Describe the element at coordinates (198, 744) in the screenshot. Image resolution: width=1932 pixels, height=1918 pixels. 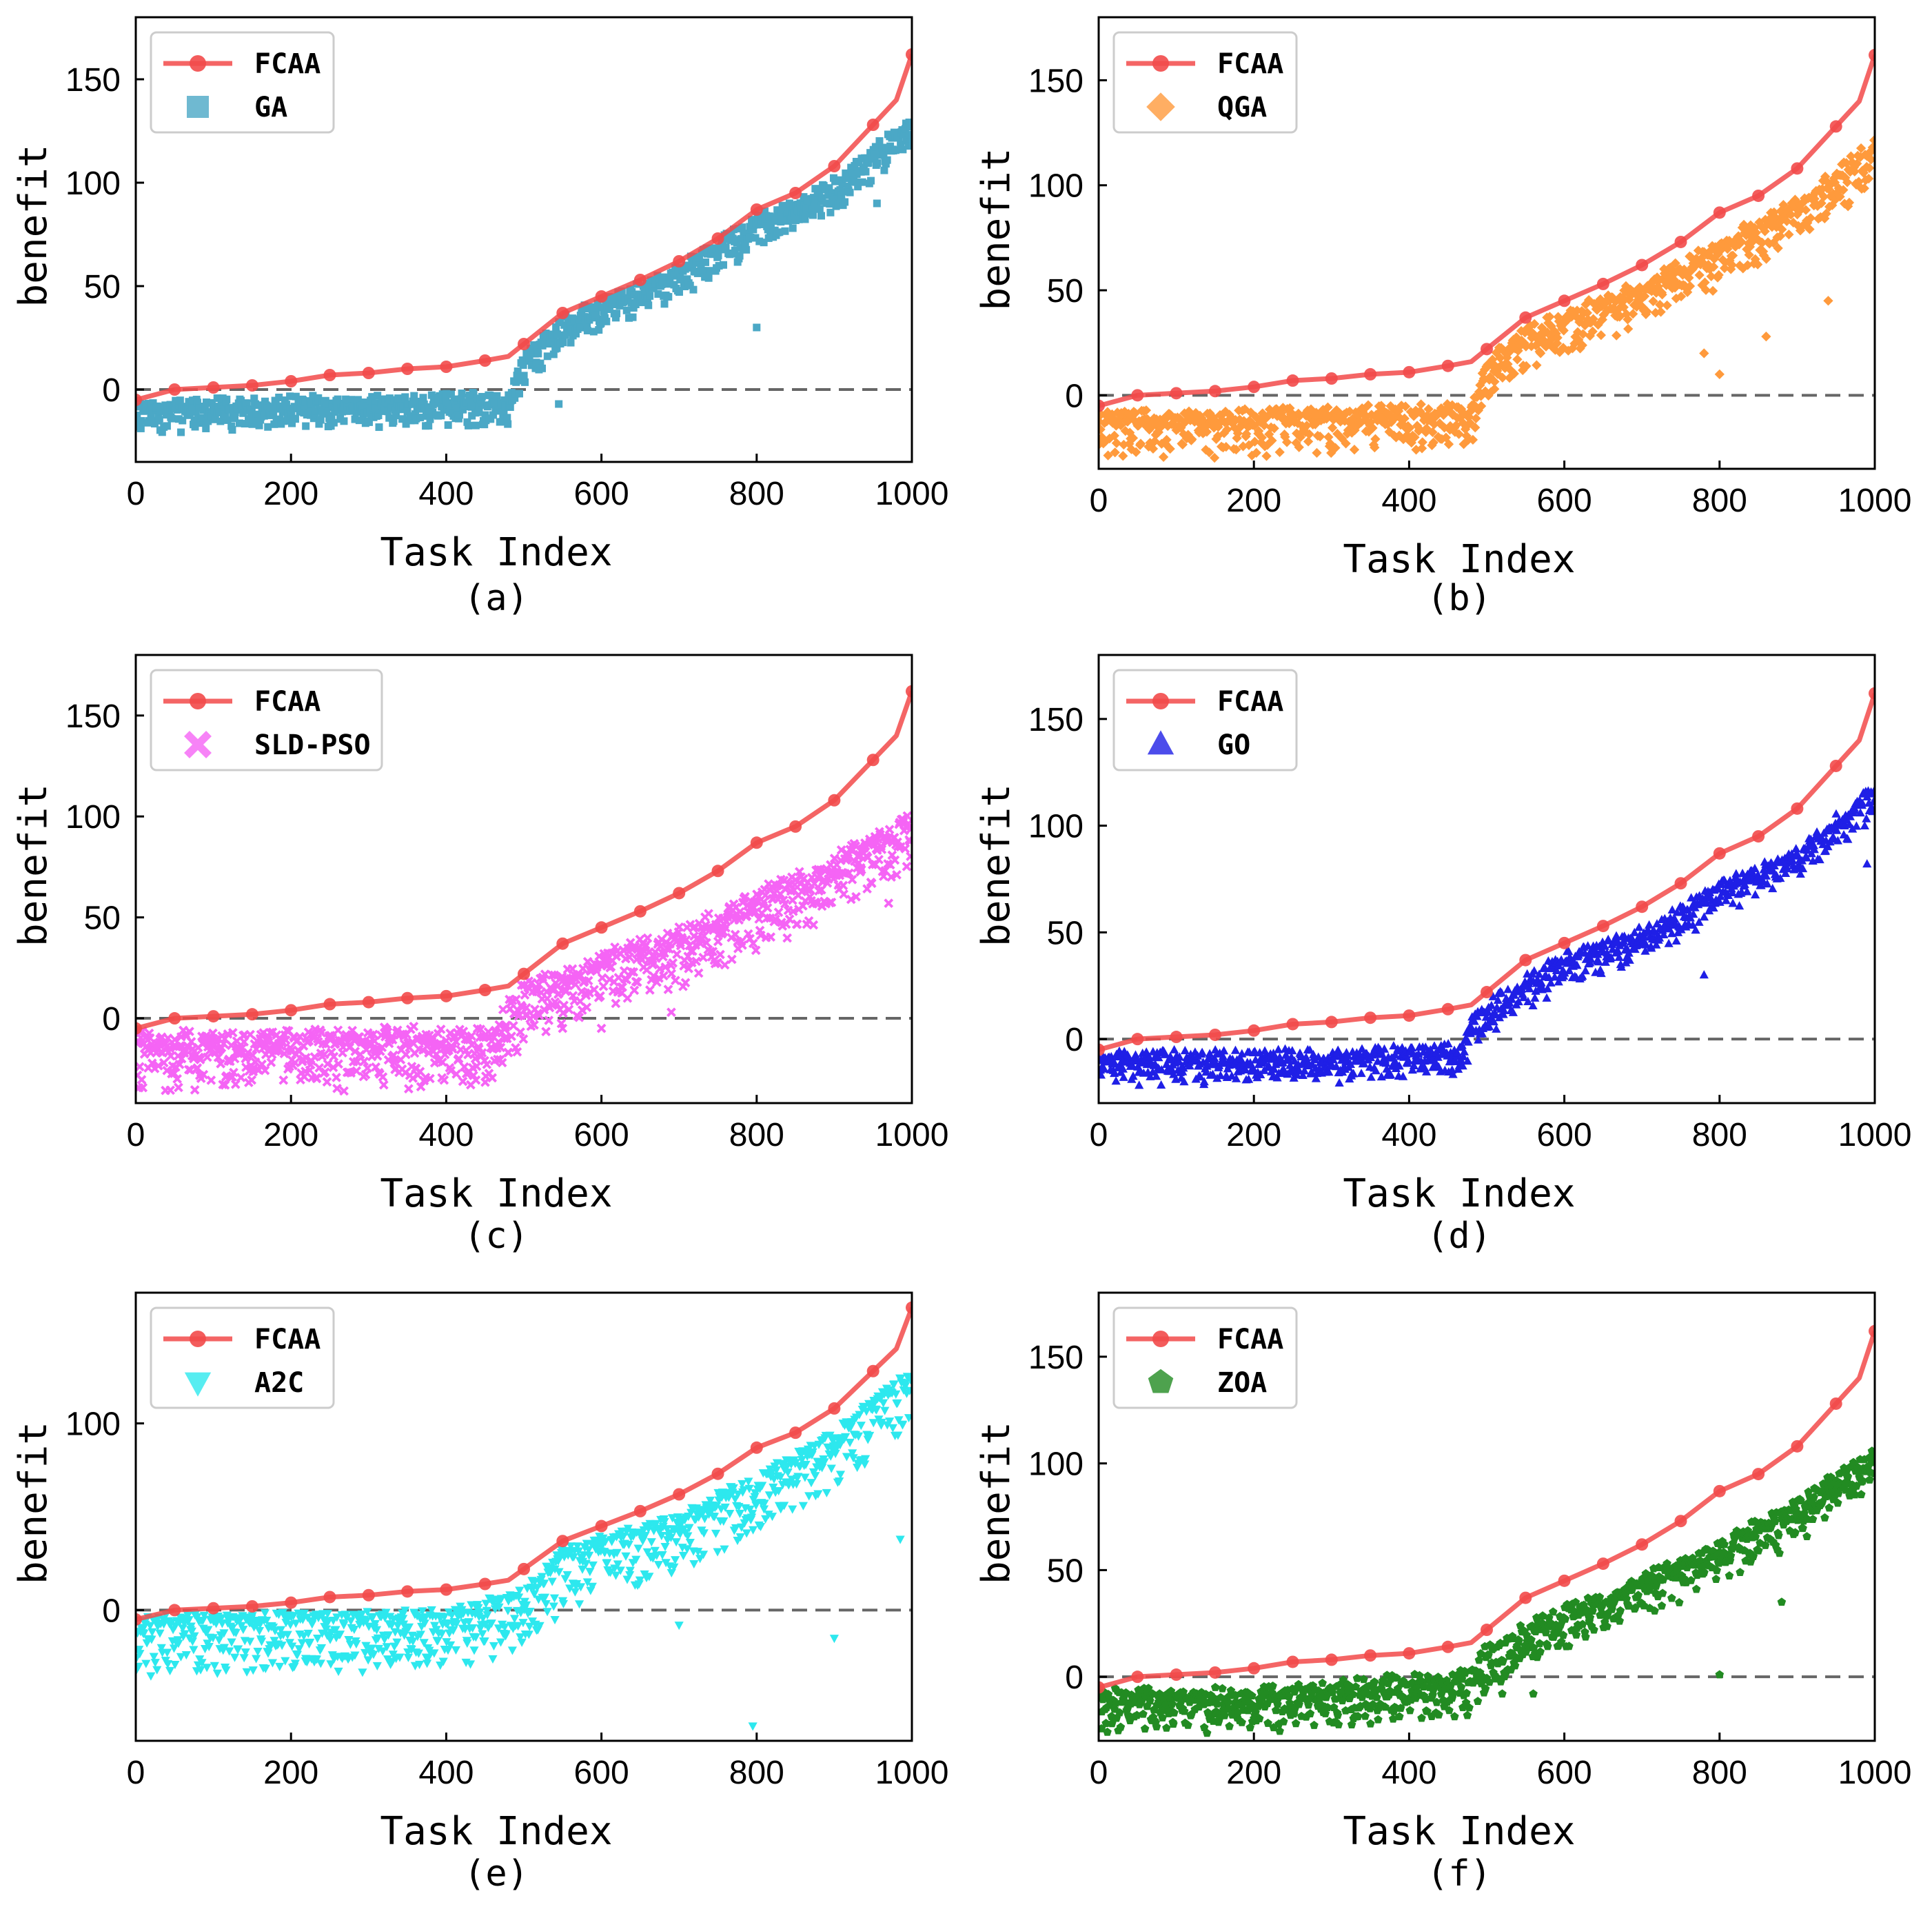
I see `legend-sld-pso-marker` at that location.